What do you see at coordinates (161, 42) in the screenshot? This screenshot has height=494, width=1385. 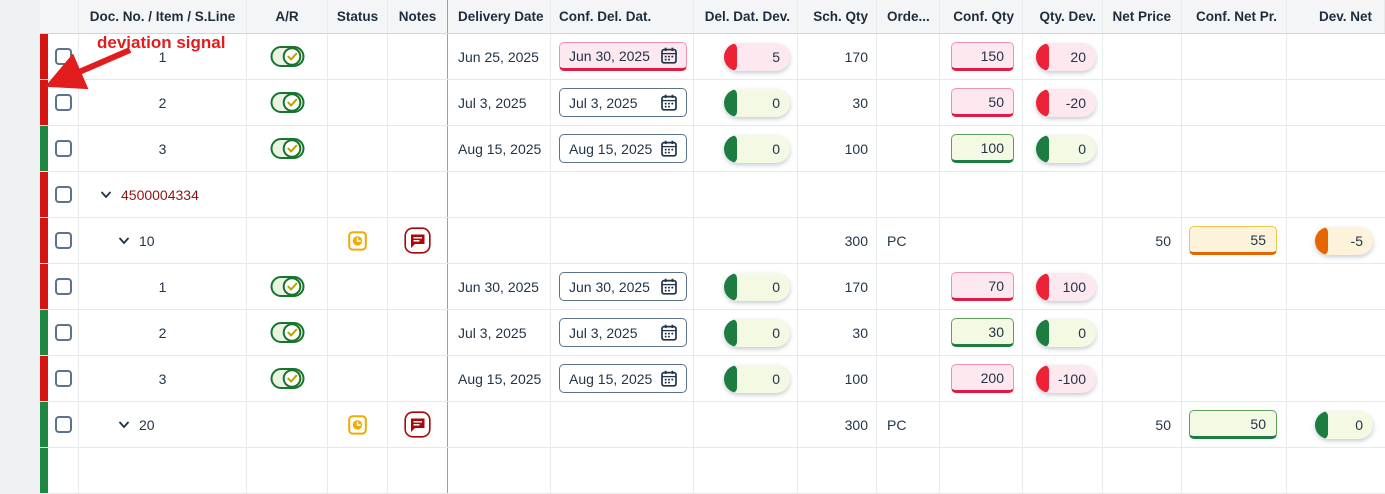 I see `annotation-text: deviation signal` at bounding box center [161, 42].